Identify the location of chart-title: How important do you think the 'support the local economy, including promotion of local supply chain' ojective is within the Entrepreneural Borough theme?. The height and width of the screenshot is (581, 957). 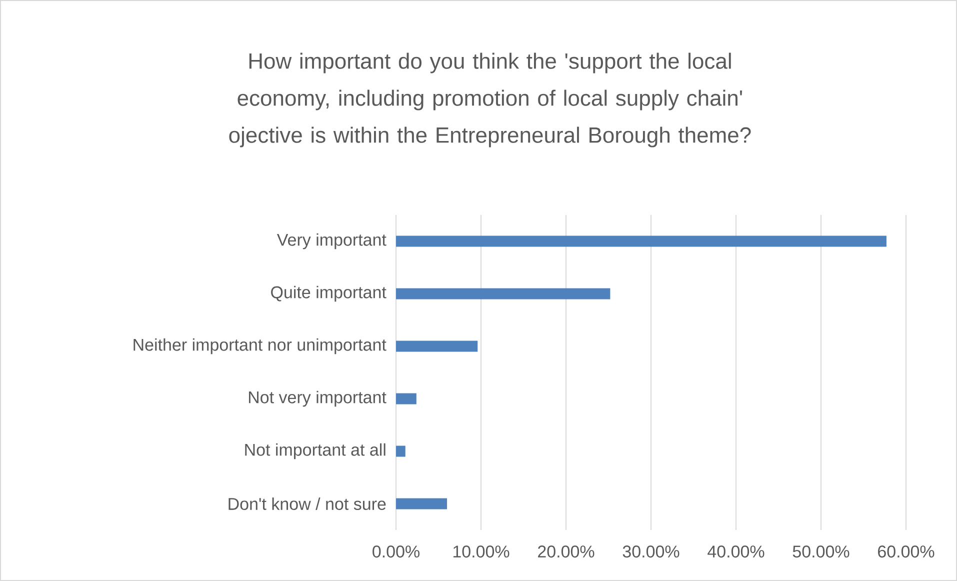
(490, 100).